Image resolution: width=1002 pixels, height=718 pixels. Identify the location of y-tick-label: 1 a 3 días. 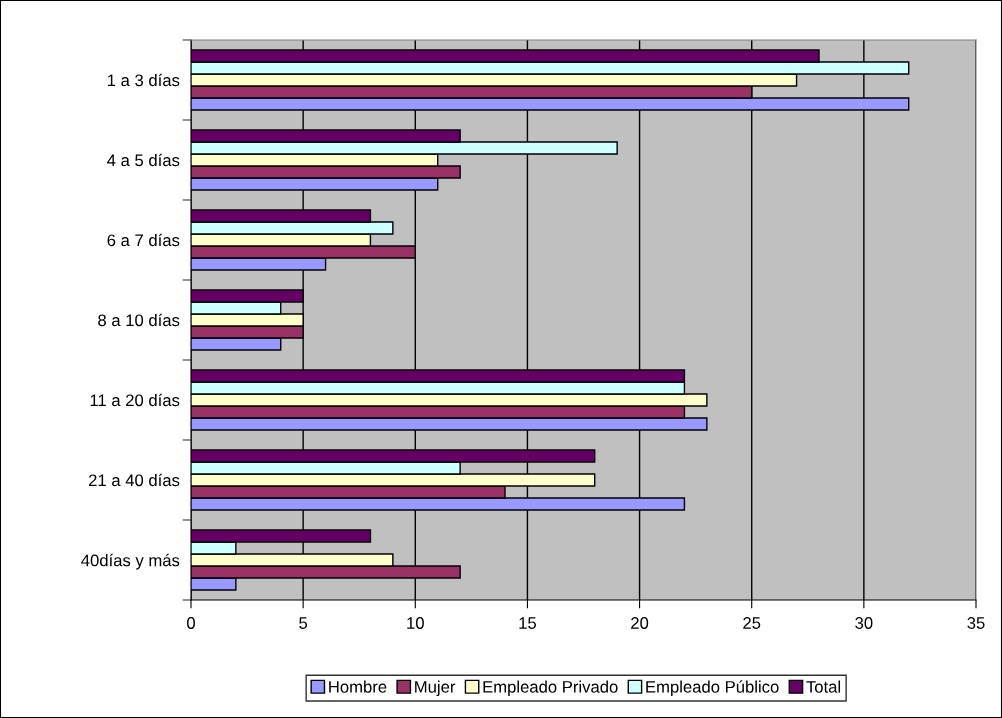
(143, 80).